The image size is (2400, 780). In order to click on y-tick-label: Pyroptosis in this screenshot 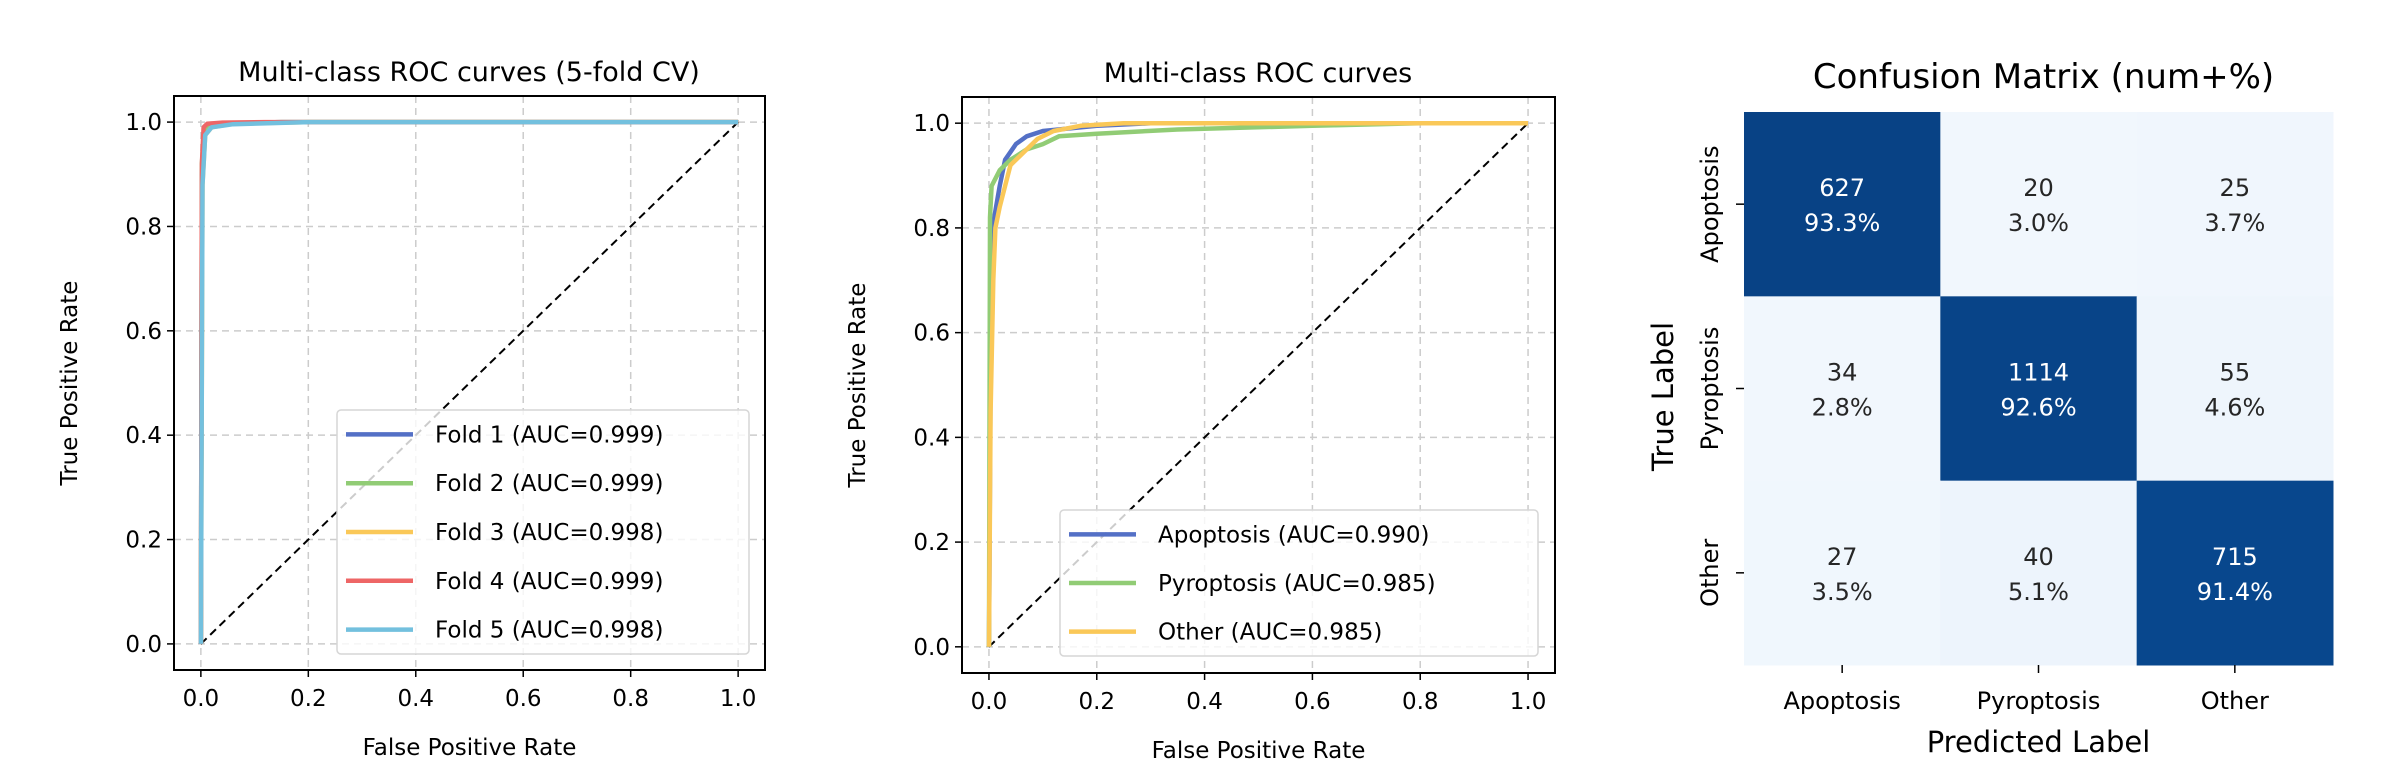, I will do `click(1710, 389)`.